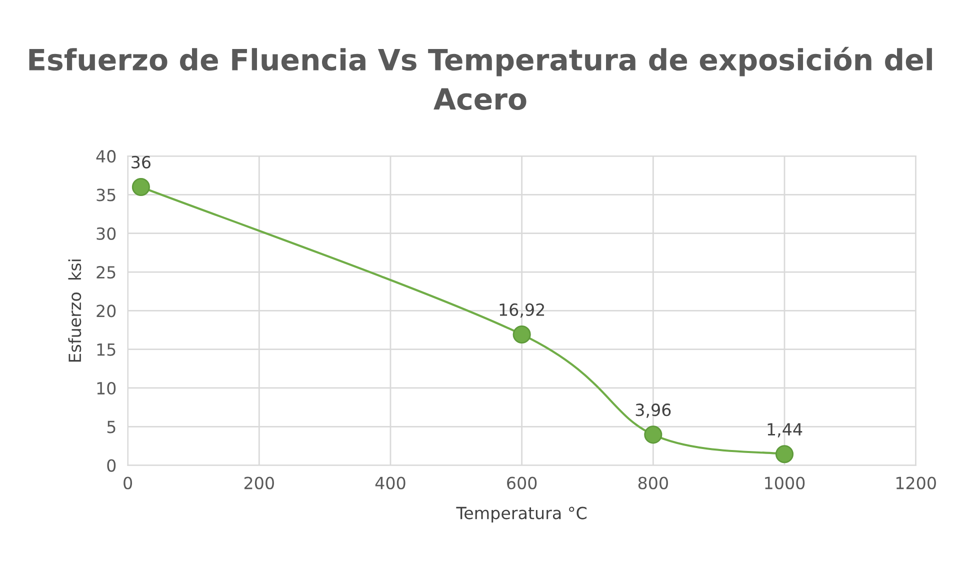  Describe the element at coordinates (480, 78) in the screenshot. I see `chart-title: Esfuerzo de Fluencia Vs Temperatura de exposición del Acero` at that location.